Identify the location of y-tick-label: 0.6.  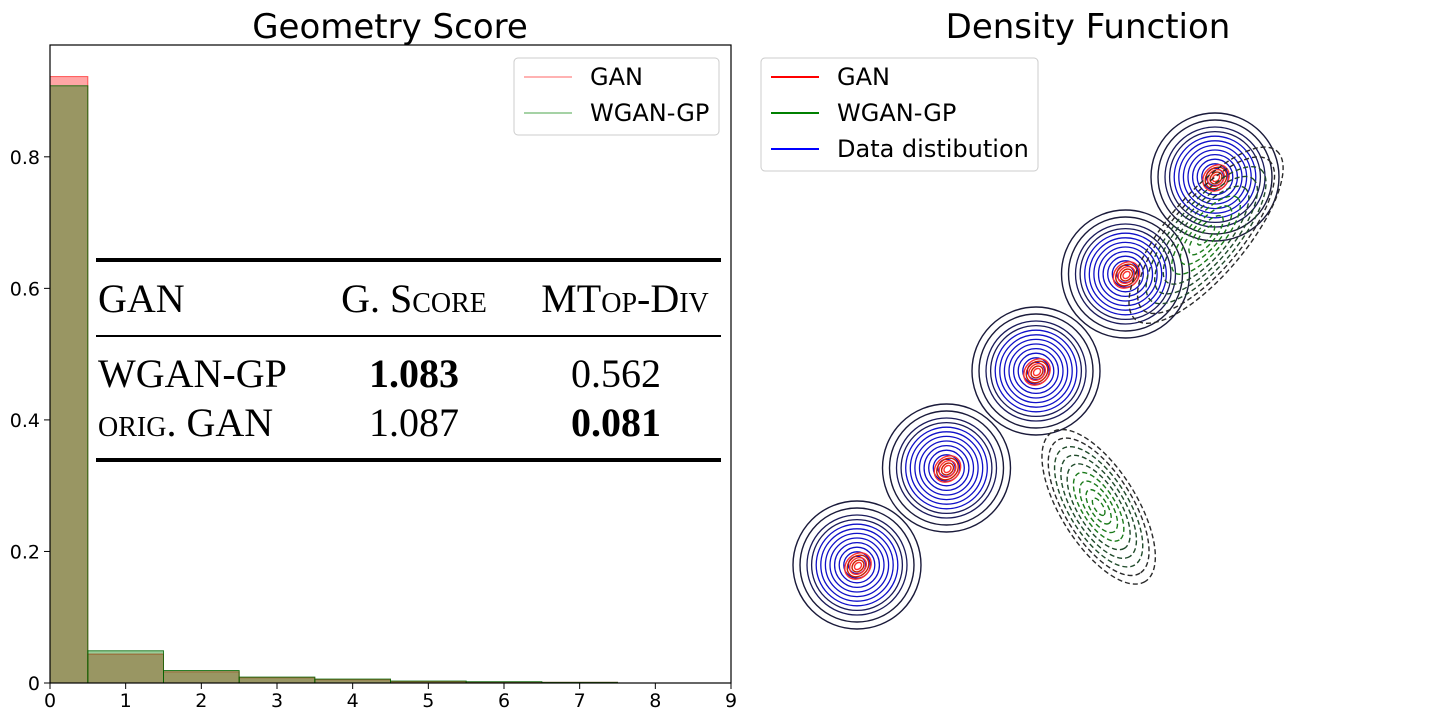
(25, 289).